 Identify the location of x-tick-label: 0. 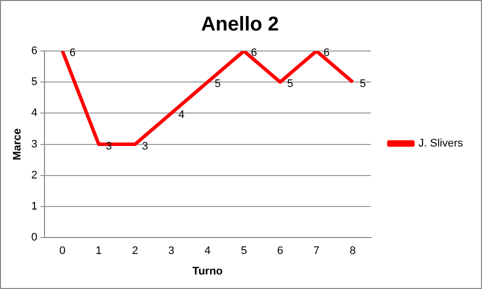
(62, 251).